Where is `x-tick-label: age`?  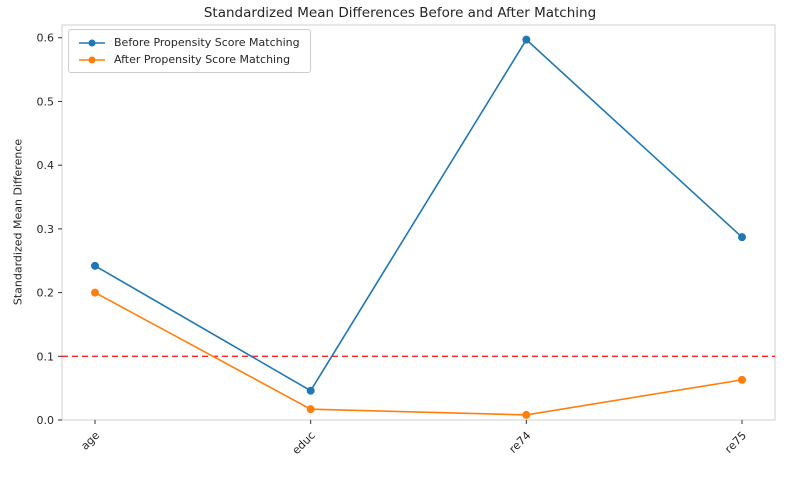
x-tick-label: age is located at coordinates (90, 441).